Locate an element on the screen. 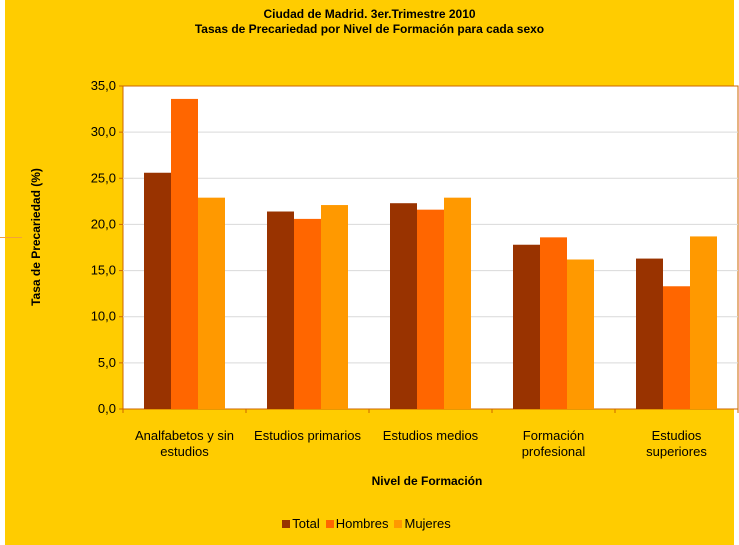 The image size is (739, 545). y-tick-label: 5,0 is located at coordinates (107, 362).